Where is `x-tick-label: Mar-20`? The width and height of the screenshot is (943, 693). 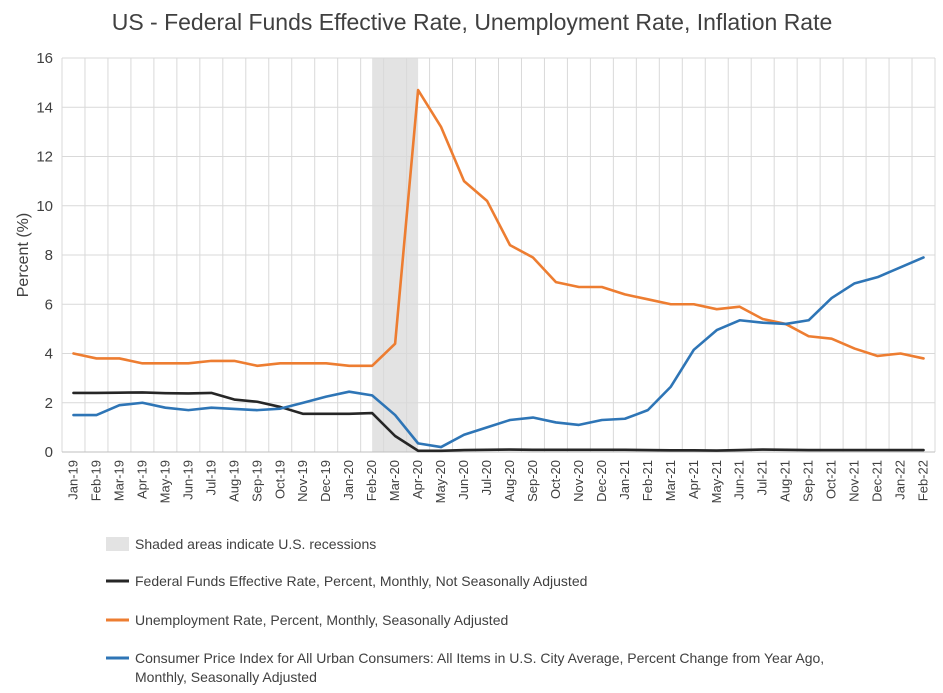 x-tick-label: Mar-20 is located at coordinates (394, 480).